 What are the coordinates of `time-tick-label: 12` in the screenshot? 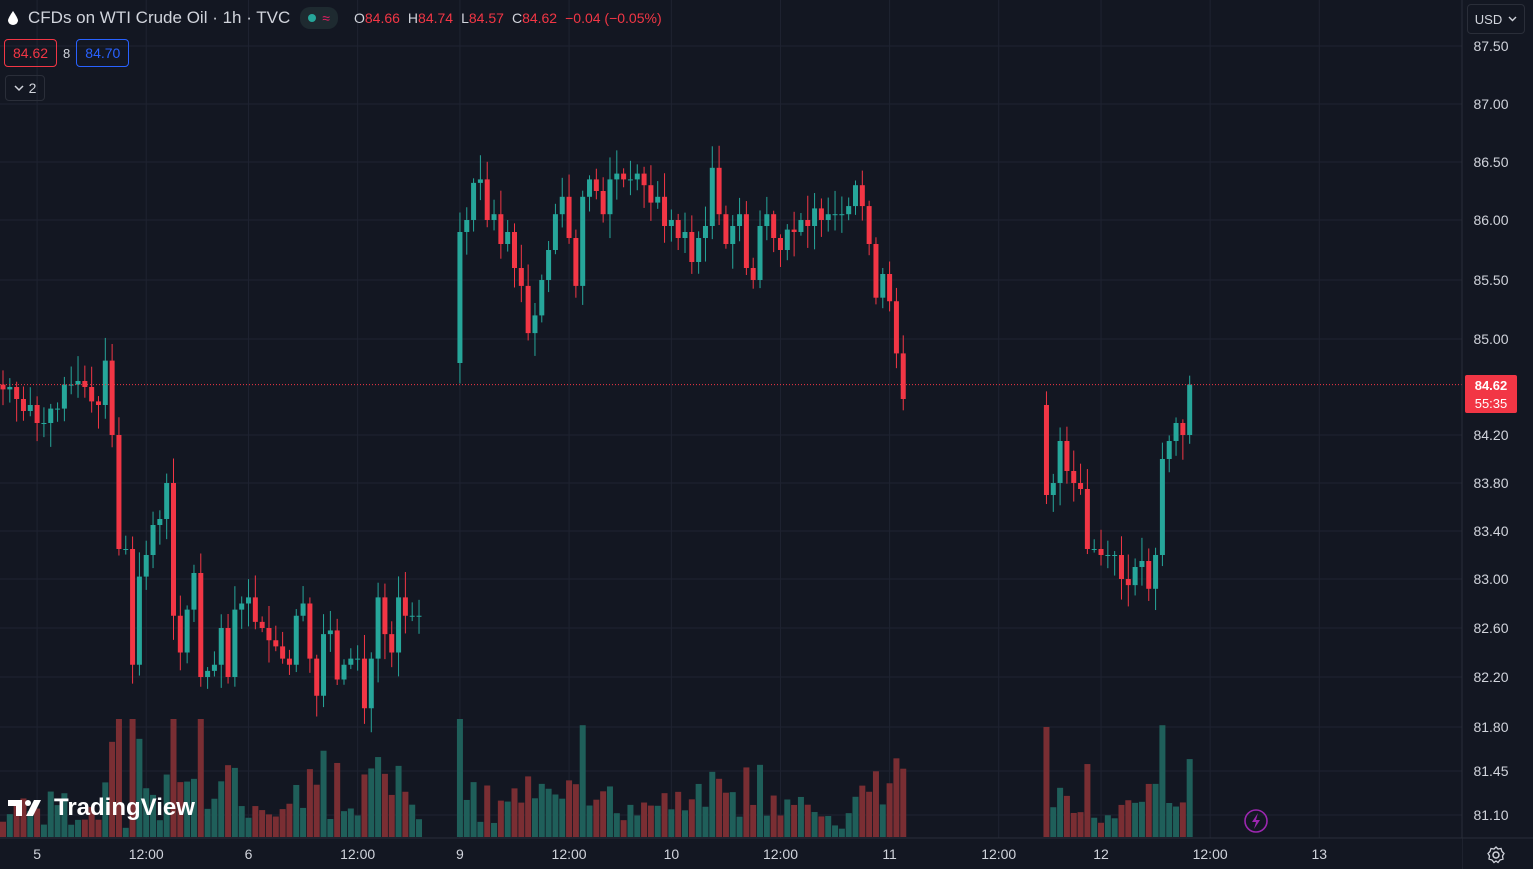 It's located at (1101, 854).